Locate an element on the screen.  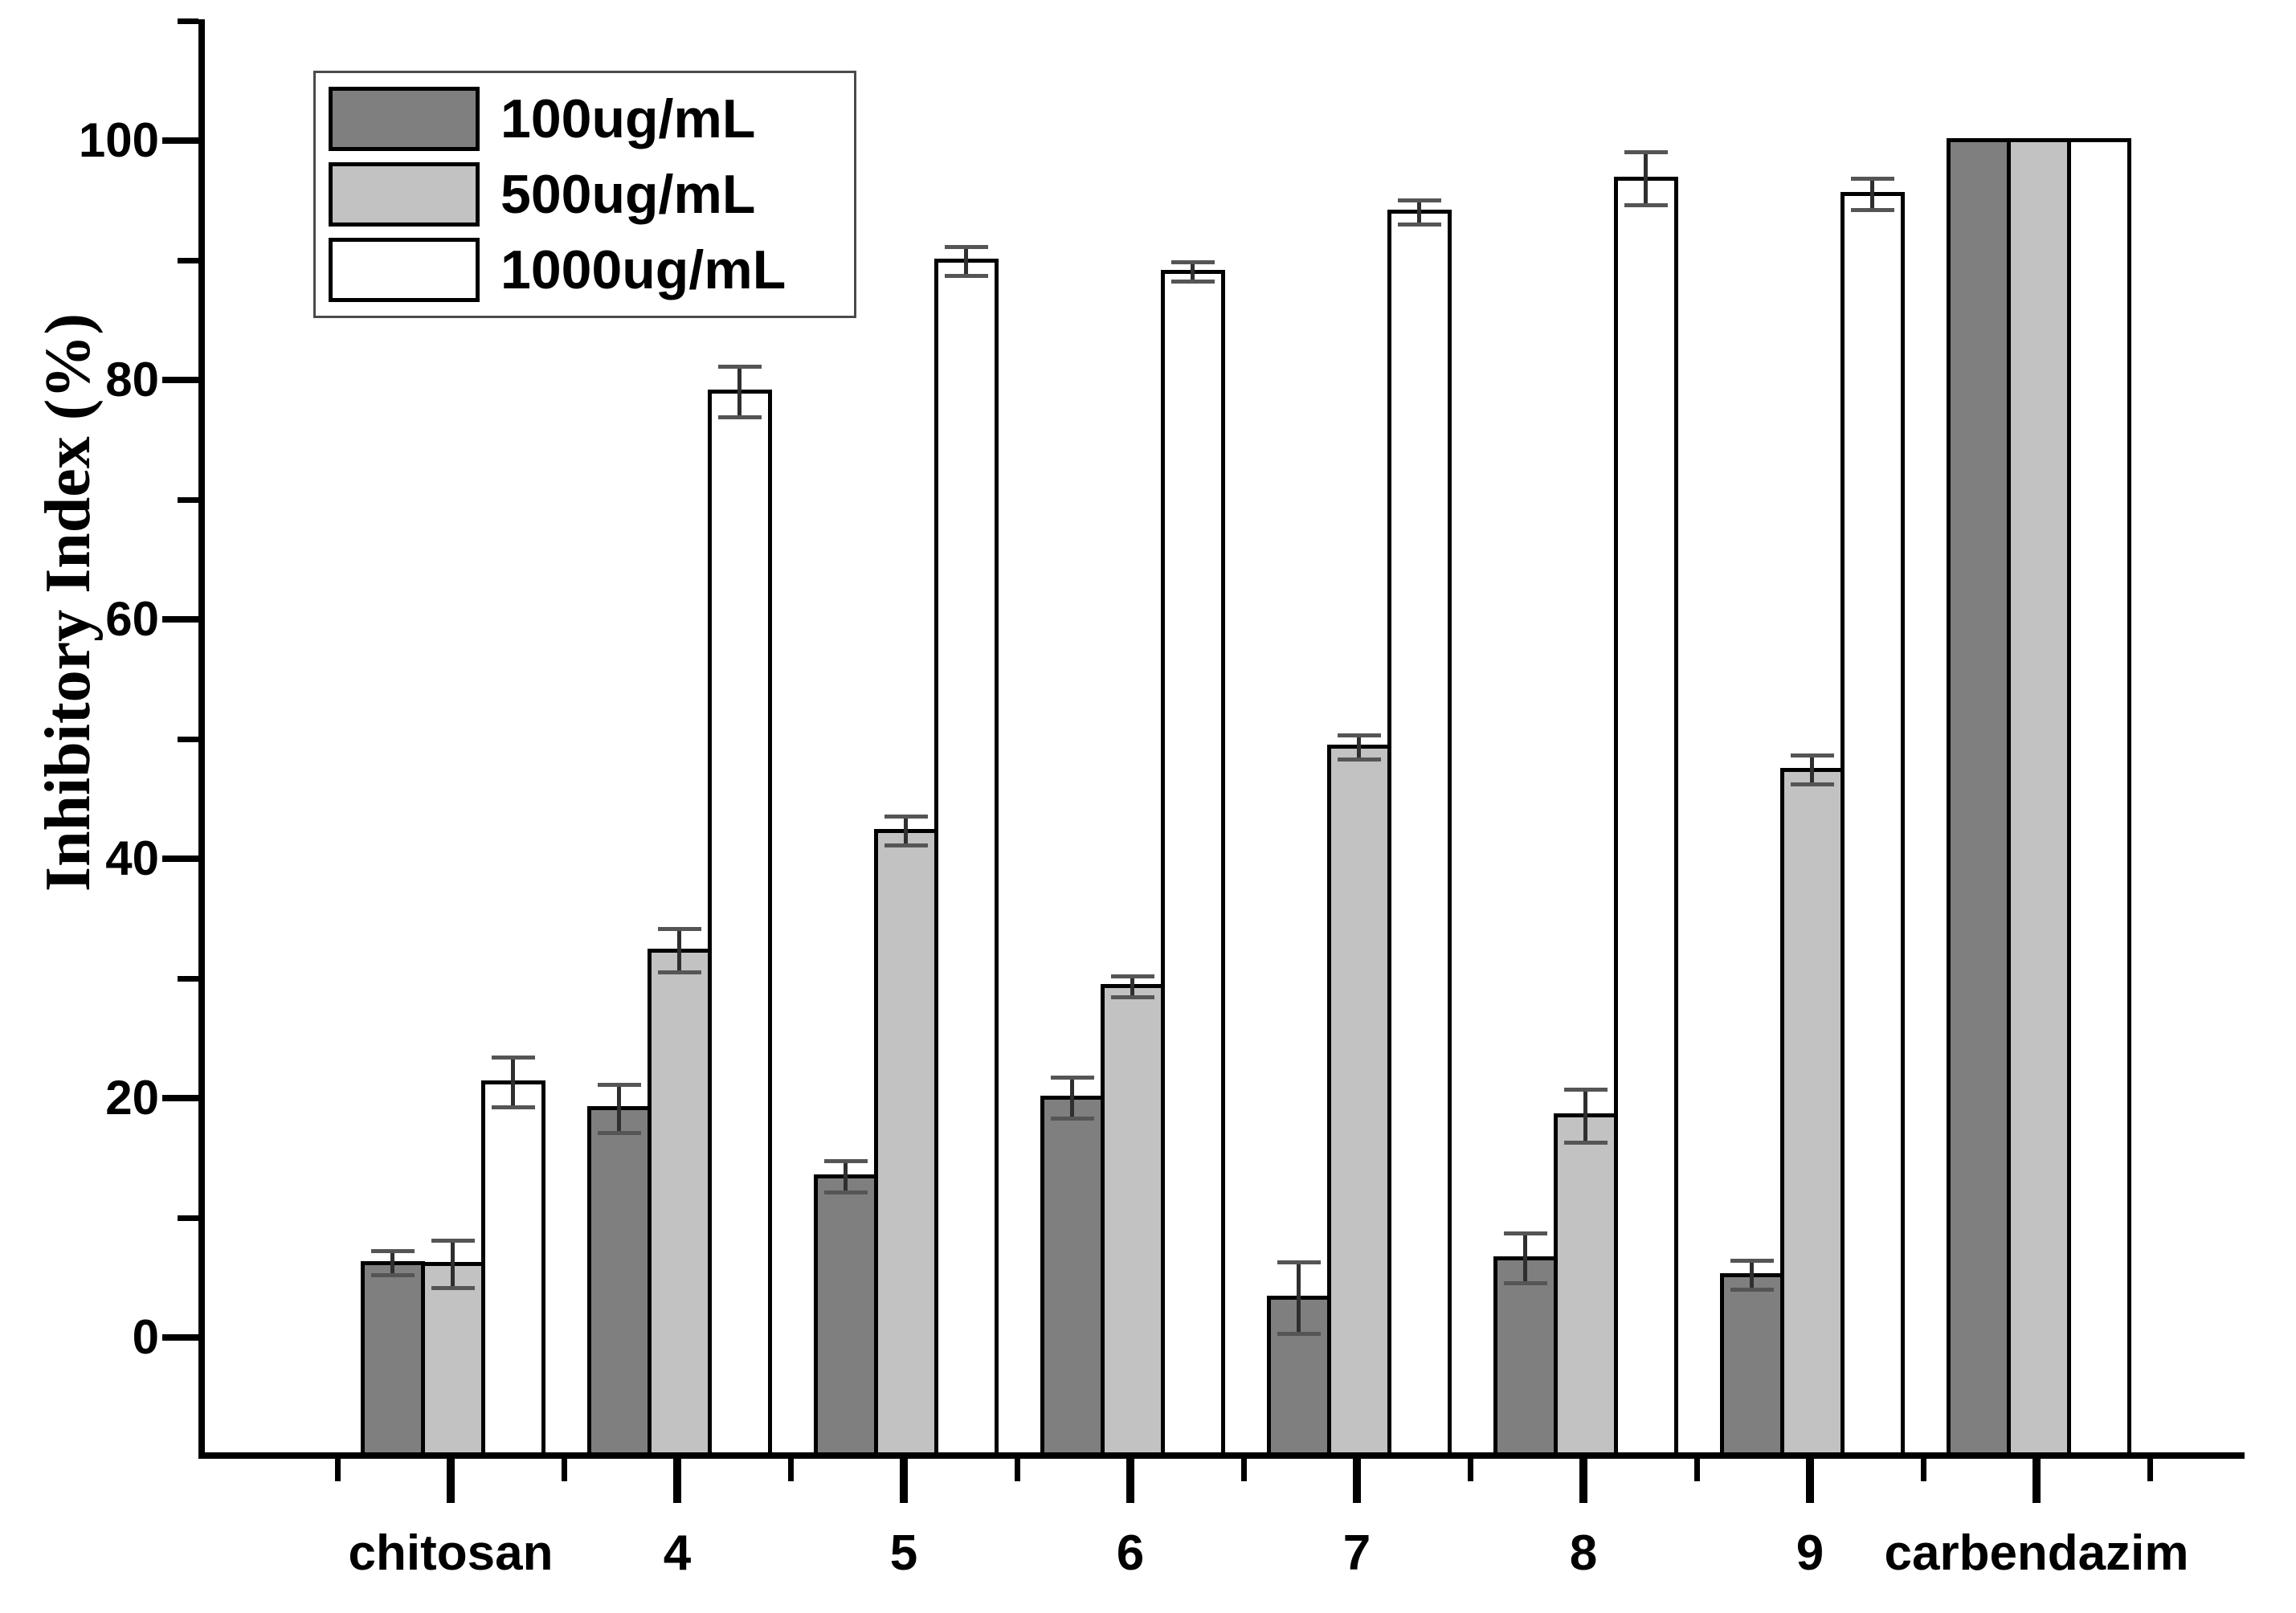
bar-1000ug/mL-6 is located at coordinates (1192, 864).